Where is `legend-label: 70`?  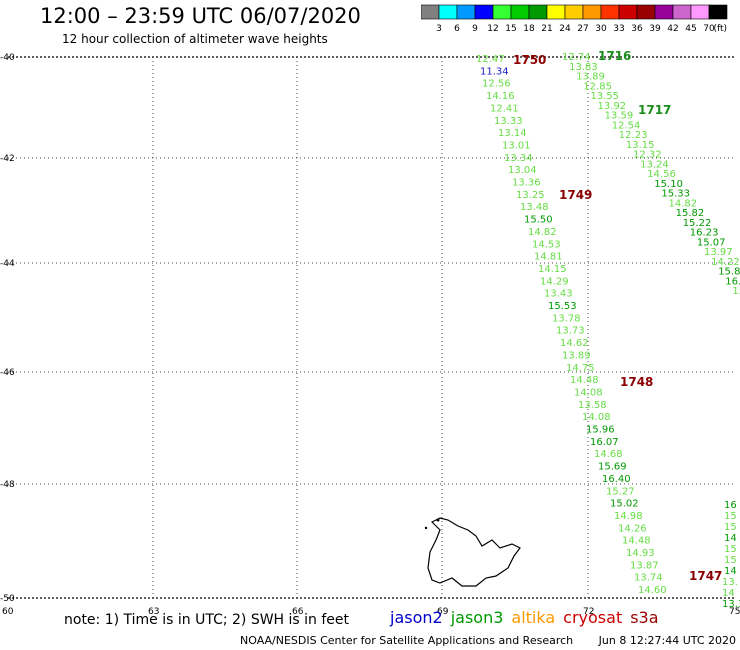
legend-label: 70 is located at coordinates (709, 29).